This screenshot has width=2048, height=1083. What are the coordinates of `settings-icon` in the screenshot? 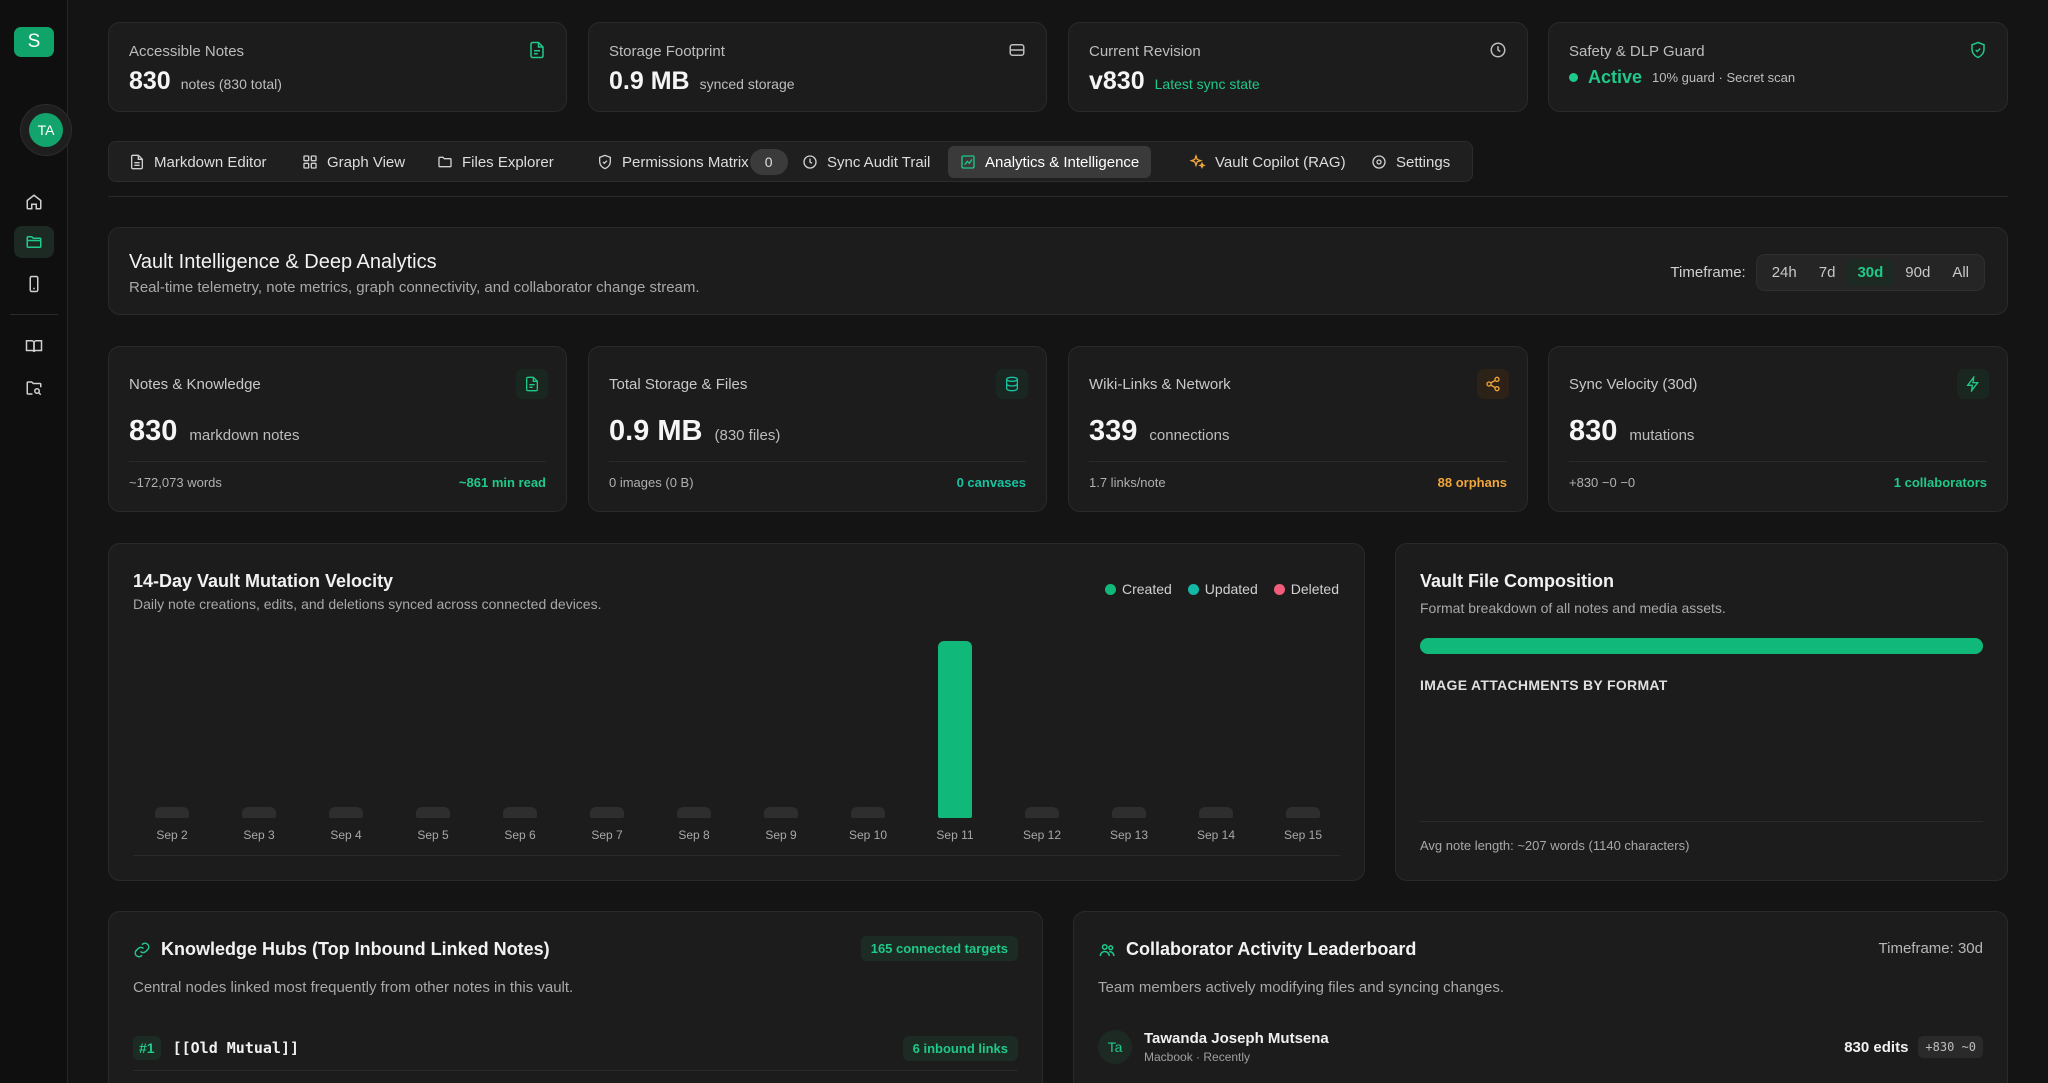 It's located at (1379, 162).